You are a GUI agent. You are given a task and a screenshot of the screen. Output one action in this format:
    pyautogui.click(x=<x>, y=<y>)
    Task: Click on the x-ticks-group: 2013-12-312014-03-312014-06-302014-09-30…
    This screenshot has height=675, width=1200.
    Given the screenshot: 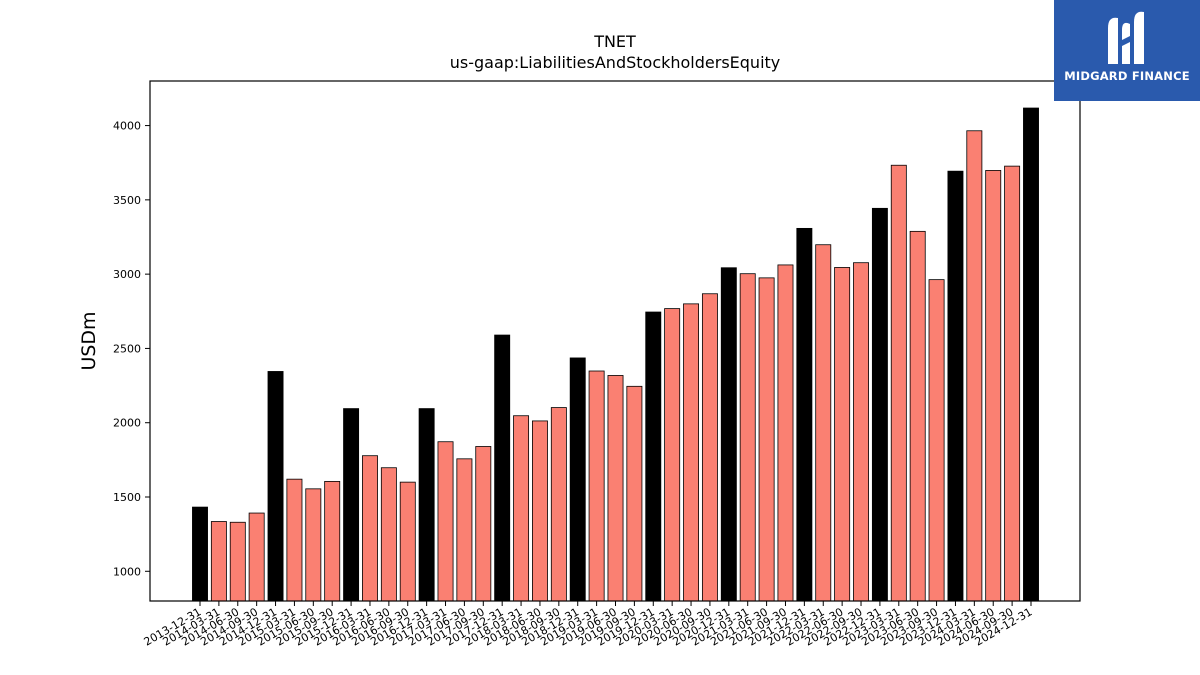 What is the action you would take?
    pyautogui.click(x=588, y=625)
    